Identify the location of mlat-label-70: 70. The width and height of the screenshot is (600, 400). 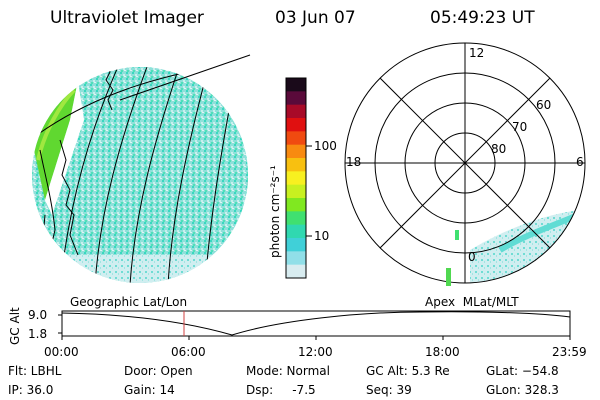
(520, 127).